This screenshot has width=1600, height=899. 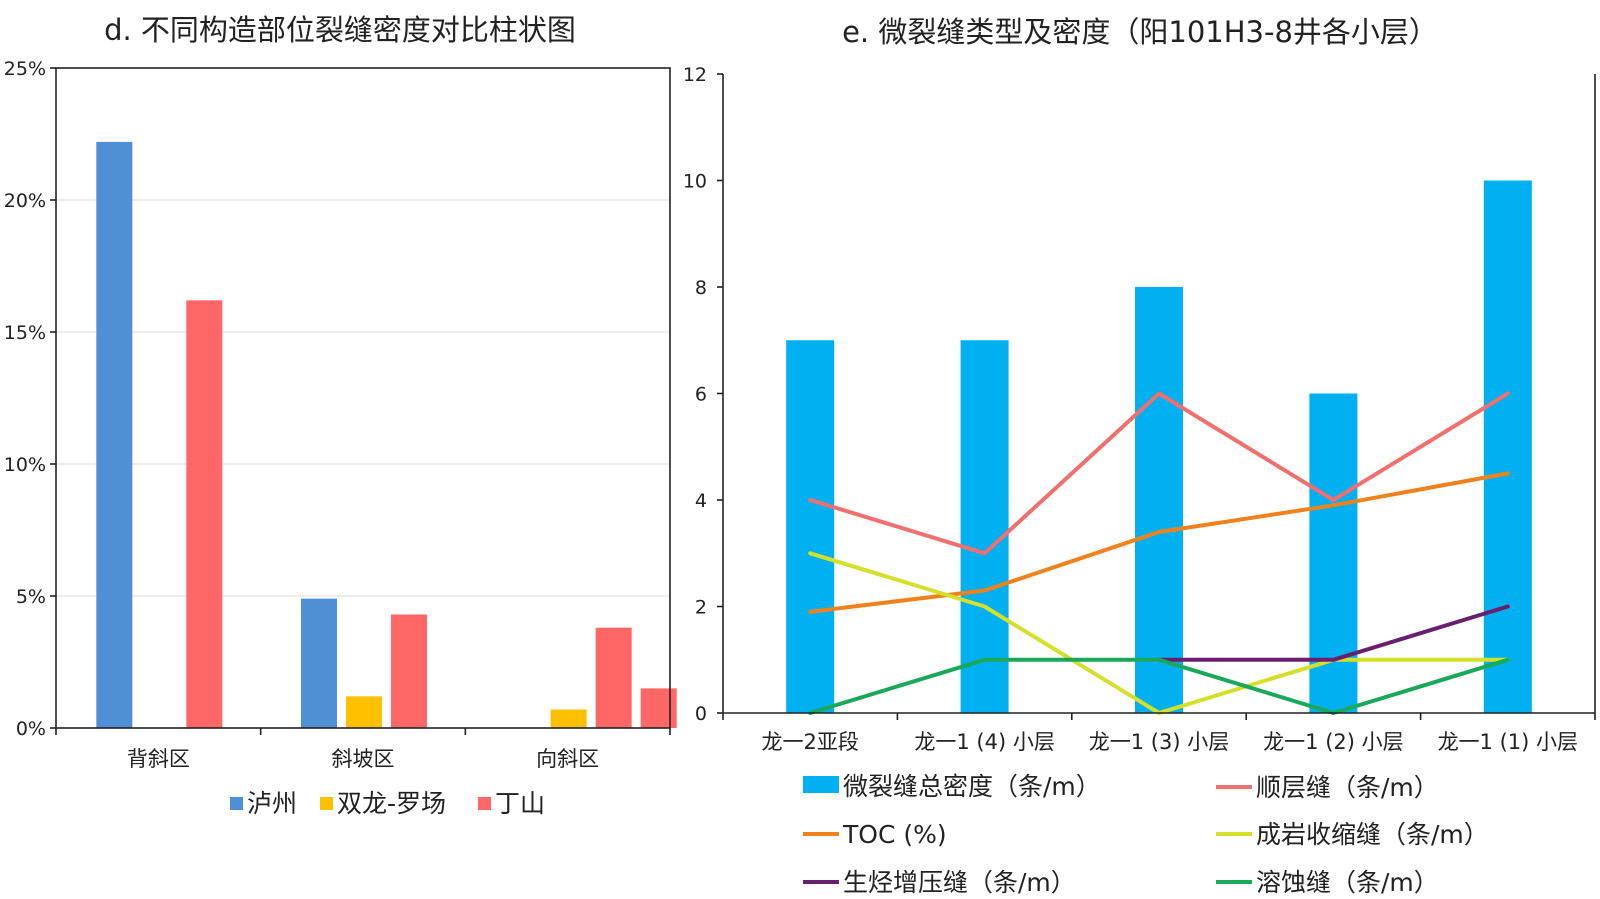 I want to click on chart-e-legend-label: 顺层缝（条/m）, so click(x=1347, y=787).